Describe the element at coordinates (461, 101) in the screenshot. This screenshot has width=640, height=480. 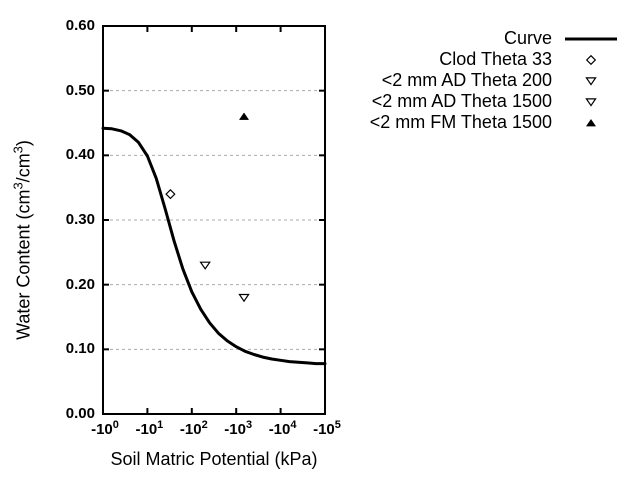
I see `legend-entry-label: <2 mm AD Theta 1500` at that location.